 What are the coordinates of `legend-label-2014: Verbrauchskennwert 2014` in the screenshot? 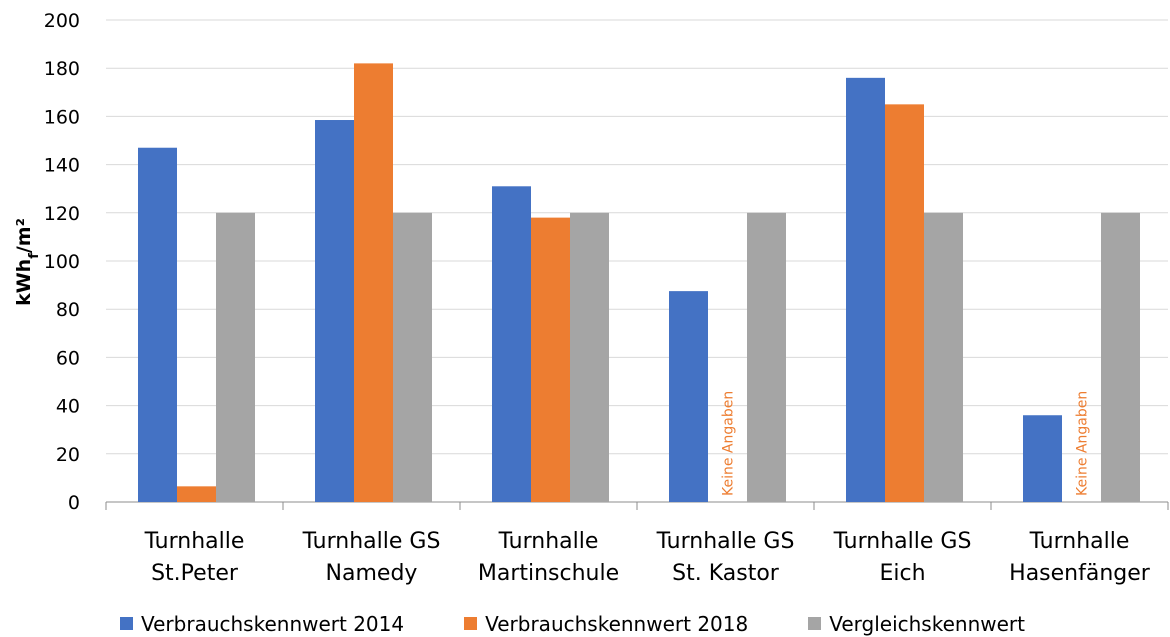 It's located at (273, 623).